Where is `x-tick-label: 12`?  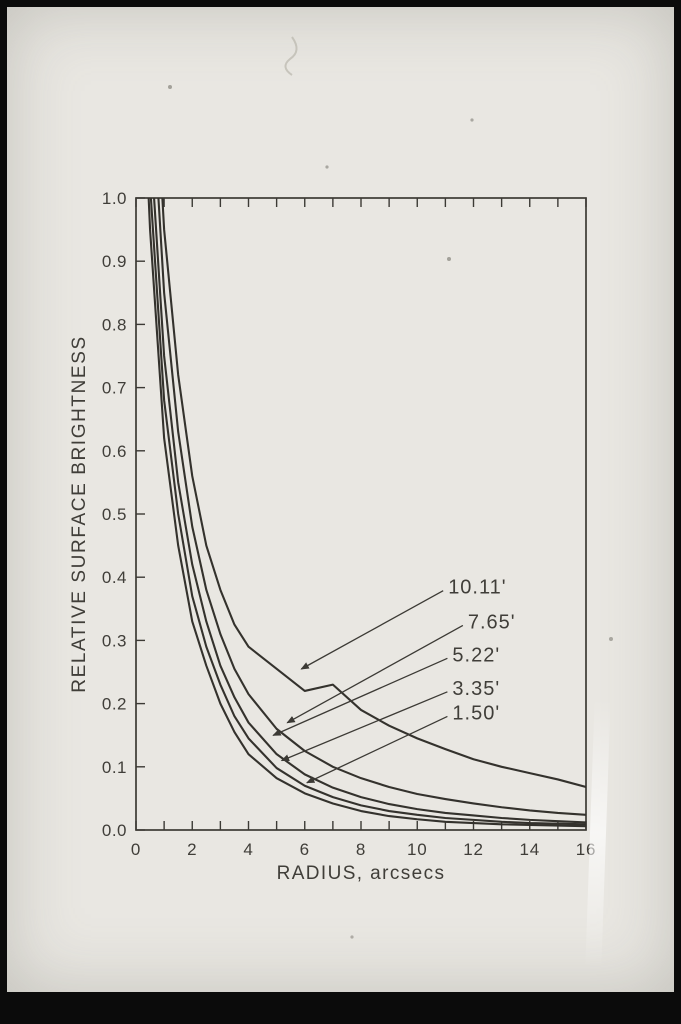 x-tick-label: 12 is located at coordinates (473, 849).